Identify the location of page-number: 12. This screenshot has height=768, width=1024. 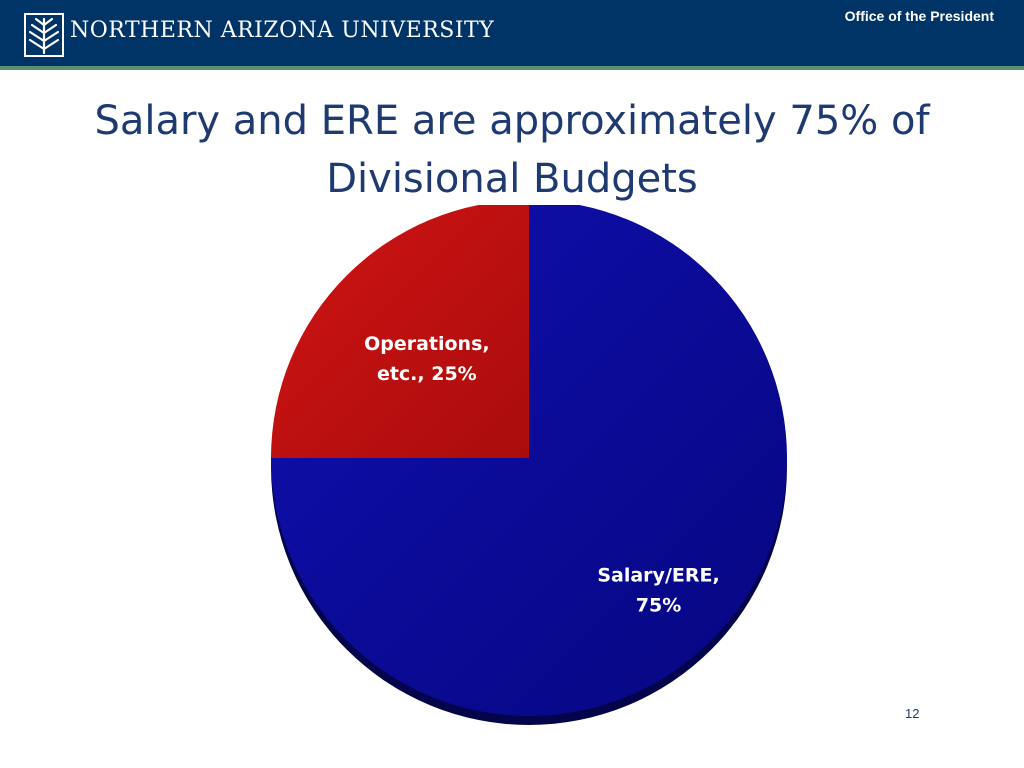
(912, 713).